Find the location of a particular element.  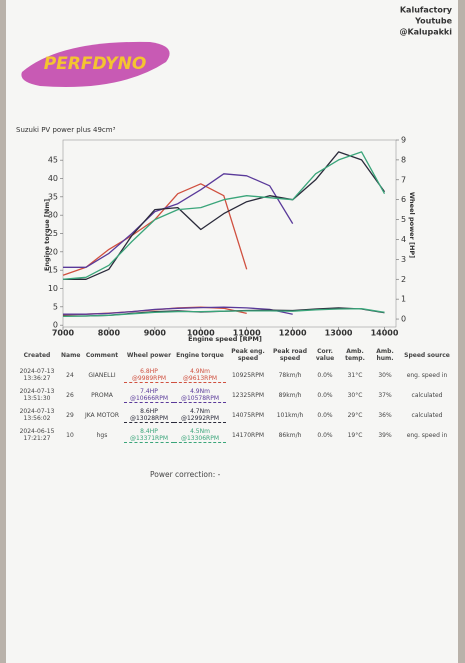

header-cell: Speed source is located at coordinates (427, 355).